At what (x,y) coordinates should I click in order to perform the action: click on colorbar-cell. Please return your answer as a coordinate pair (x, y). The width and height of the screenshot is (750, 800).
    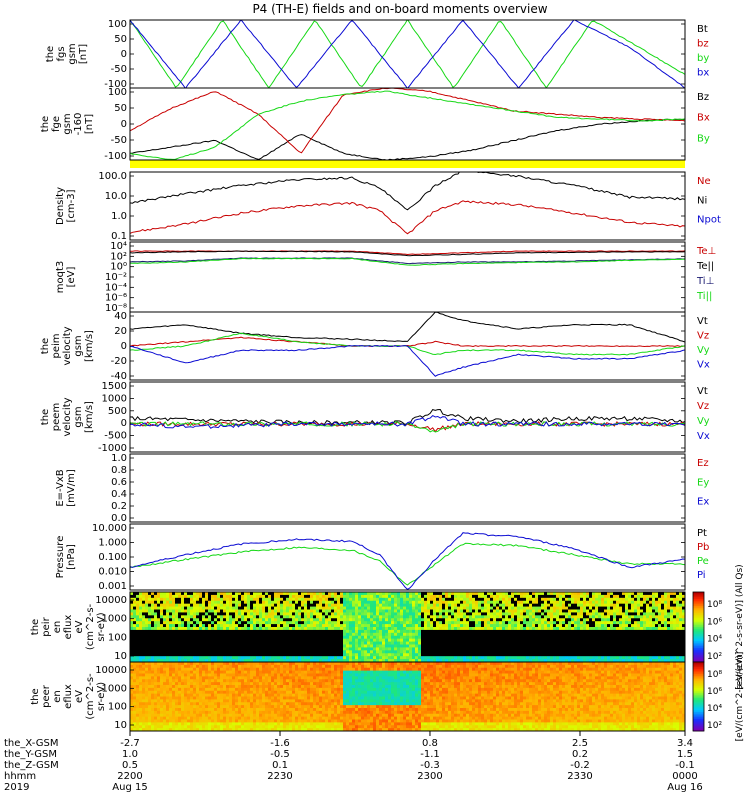
    Looking at the image, I should click on (698, 661).